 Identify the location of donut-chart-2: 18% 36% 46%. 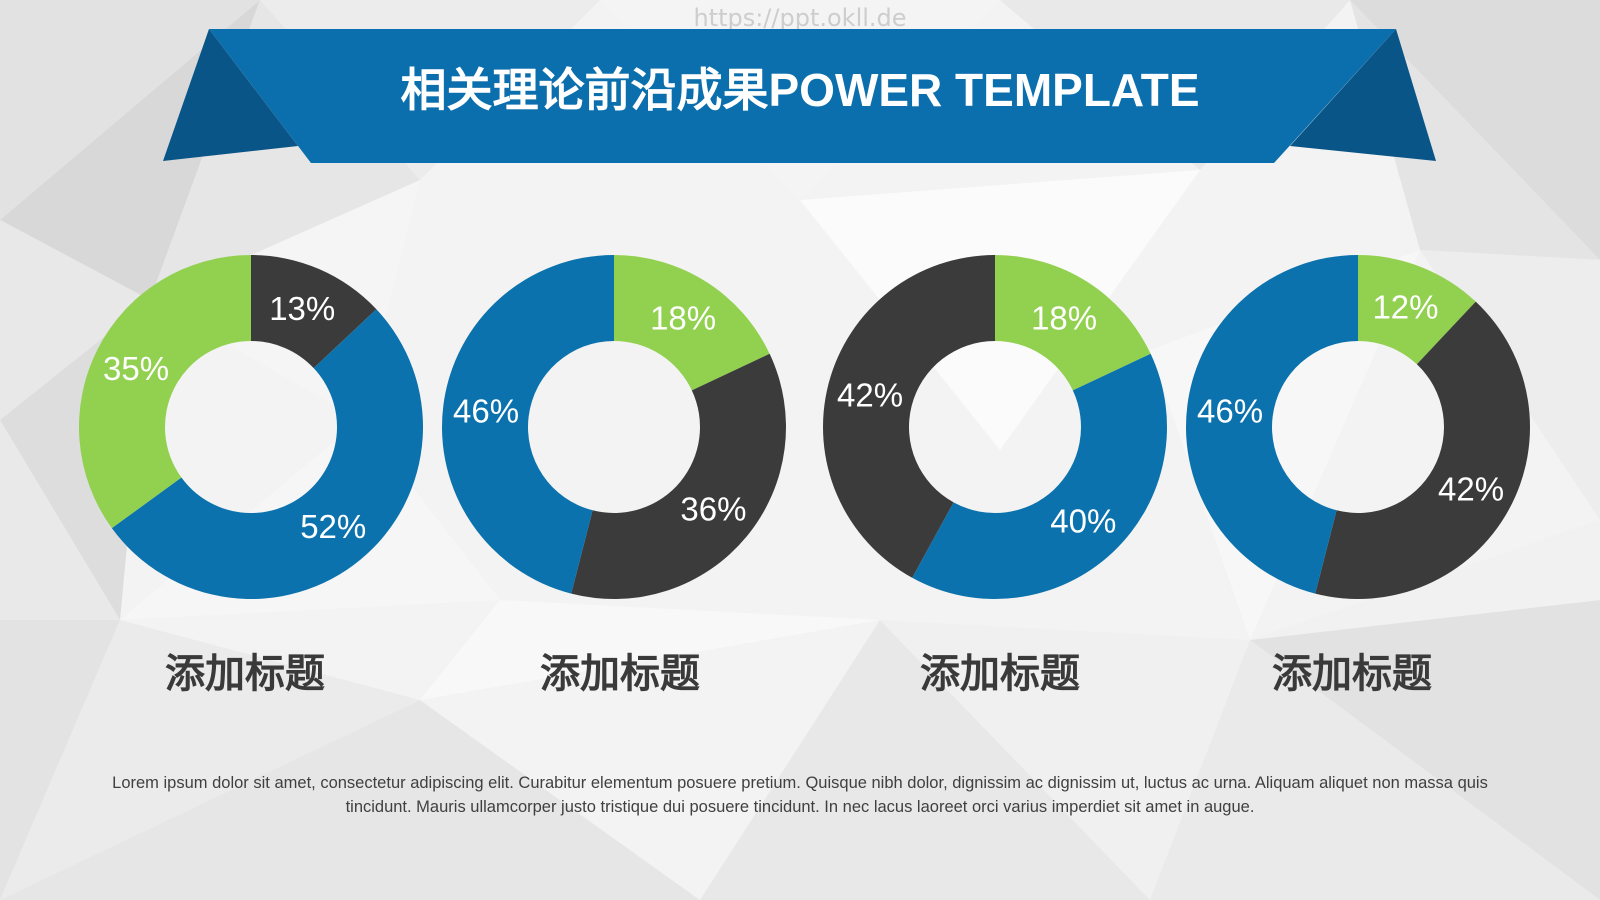
(613, 427).